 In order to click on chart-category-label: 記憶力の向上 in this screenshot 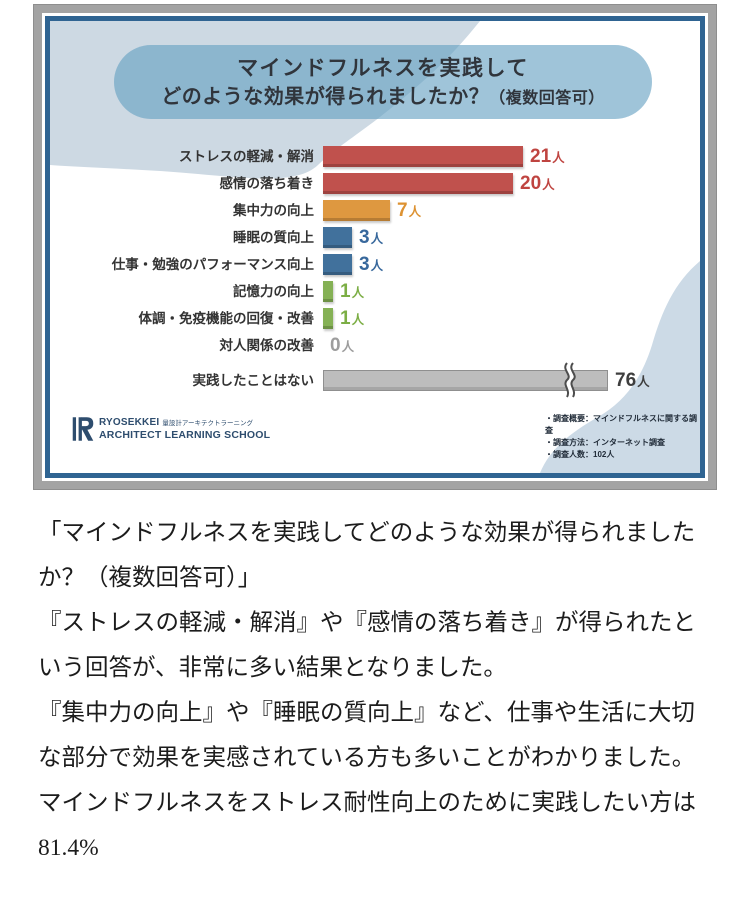, I will do `click(273, 291)`.